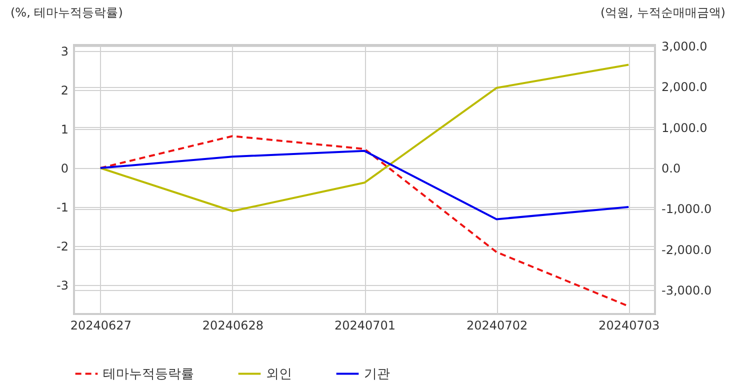 The width and height of the screenshot is (732, 392). What do you see at coordinates (364, 185) in the screenshot?
I see `line-series` at bounding box center [364, 185].